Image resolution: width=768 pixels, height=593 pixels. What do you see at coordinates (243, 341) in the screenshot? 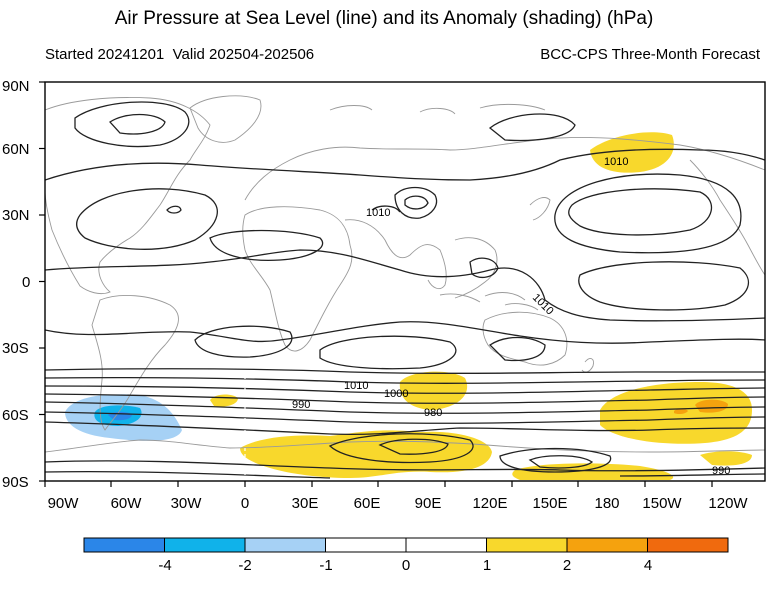
I see `contour-south-atlantic-high` at bounding box center [243, 341].